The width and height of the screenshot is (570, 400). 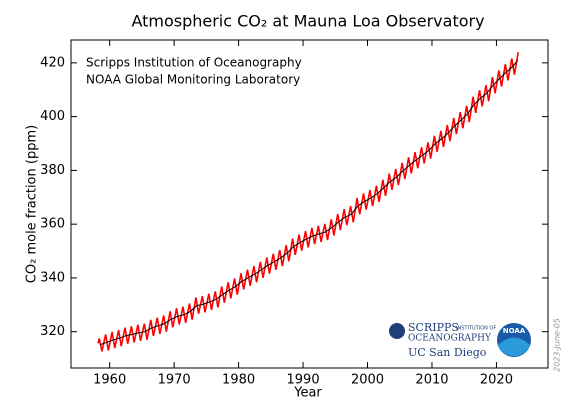 What do you see at coordinates (514, 331) in the screenshot?
I see `logo-text: NOAA` at bounding box center [514, 331].